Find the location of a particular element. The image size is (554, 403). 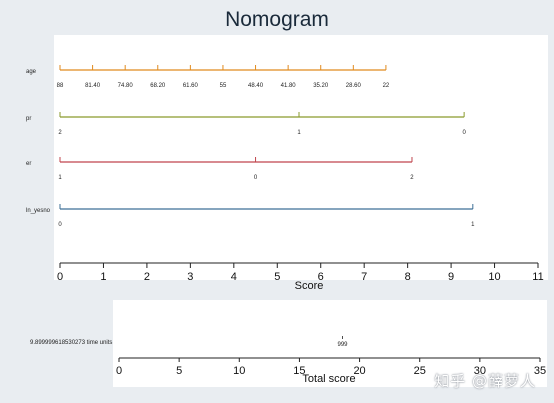

predictor-tick-label: 35.20 is located at coordinates (321, 86).